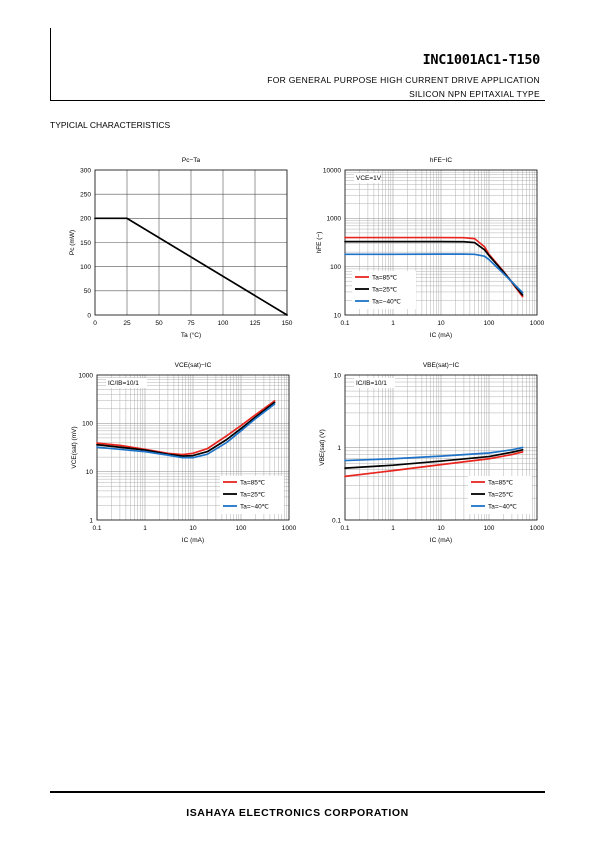  Describe the element at coordinates (85, 243) in the screenshot. I see `y-tick-label: 150` at that location.